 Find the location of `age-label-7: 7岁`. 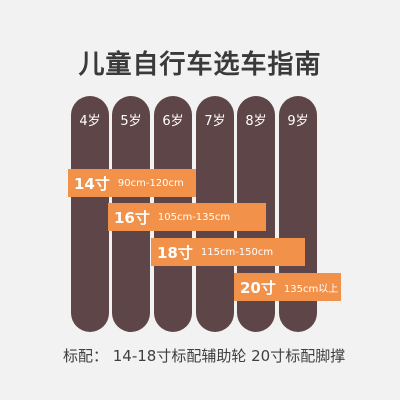

age-label-7: 7岁 is located at coordinates (215, 121).